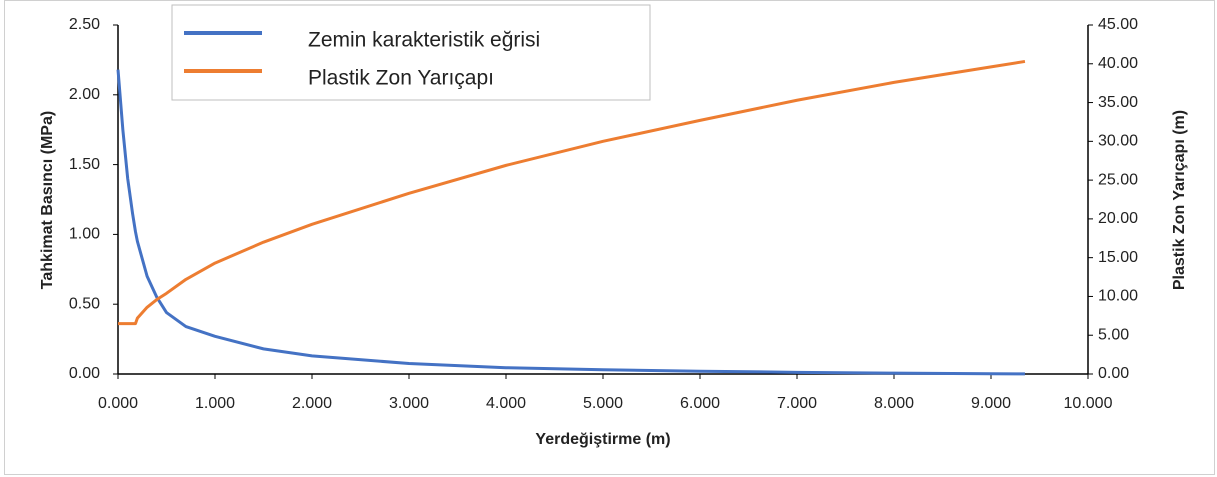 This screenshot has height=477, width=1217. Describe the element at coordinates (401, 78) in the screenshot. I see `legend-label: Plastik Zon Yarıçapı` at that location.